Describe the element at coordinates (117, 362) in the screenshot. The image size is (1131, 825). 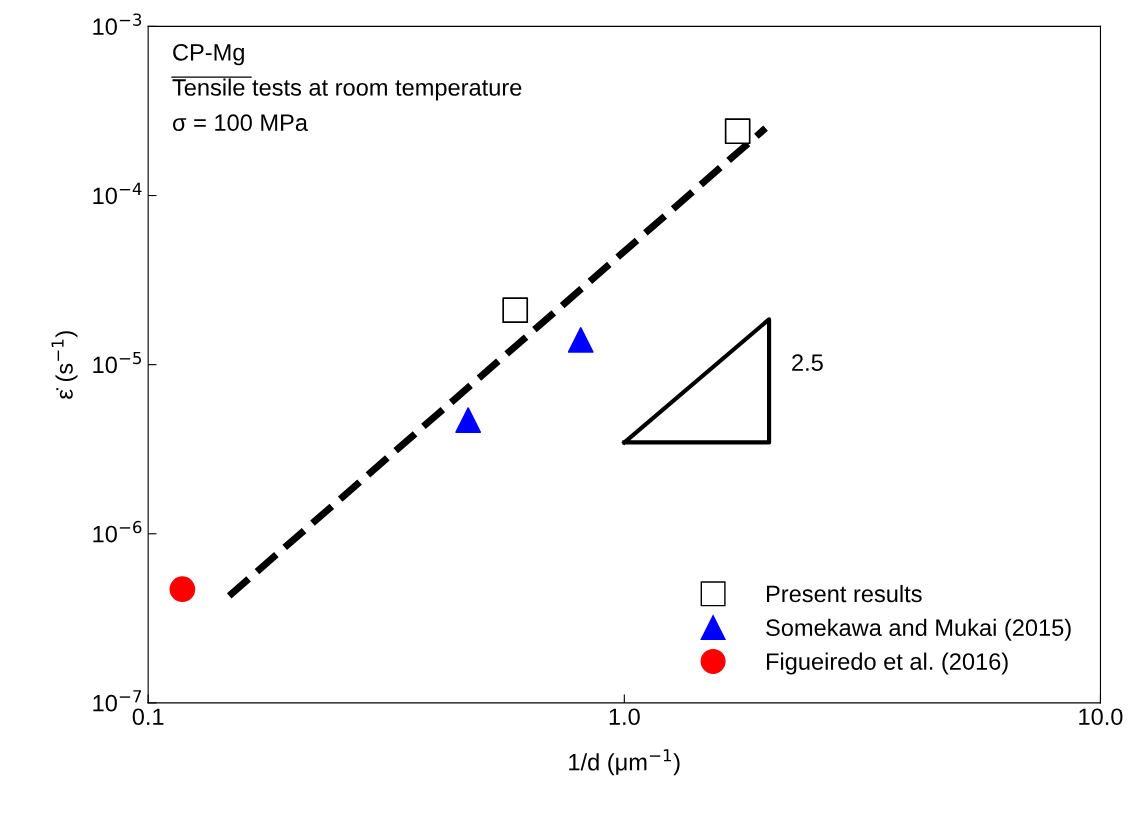
I see `y-tick-label: 10$^{−5}$` at that location.